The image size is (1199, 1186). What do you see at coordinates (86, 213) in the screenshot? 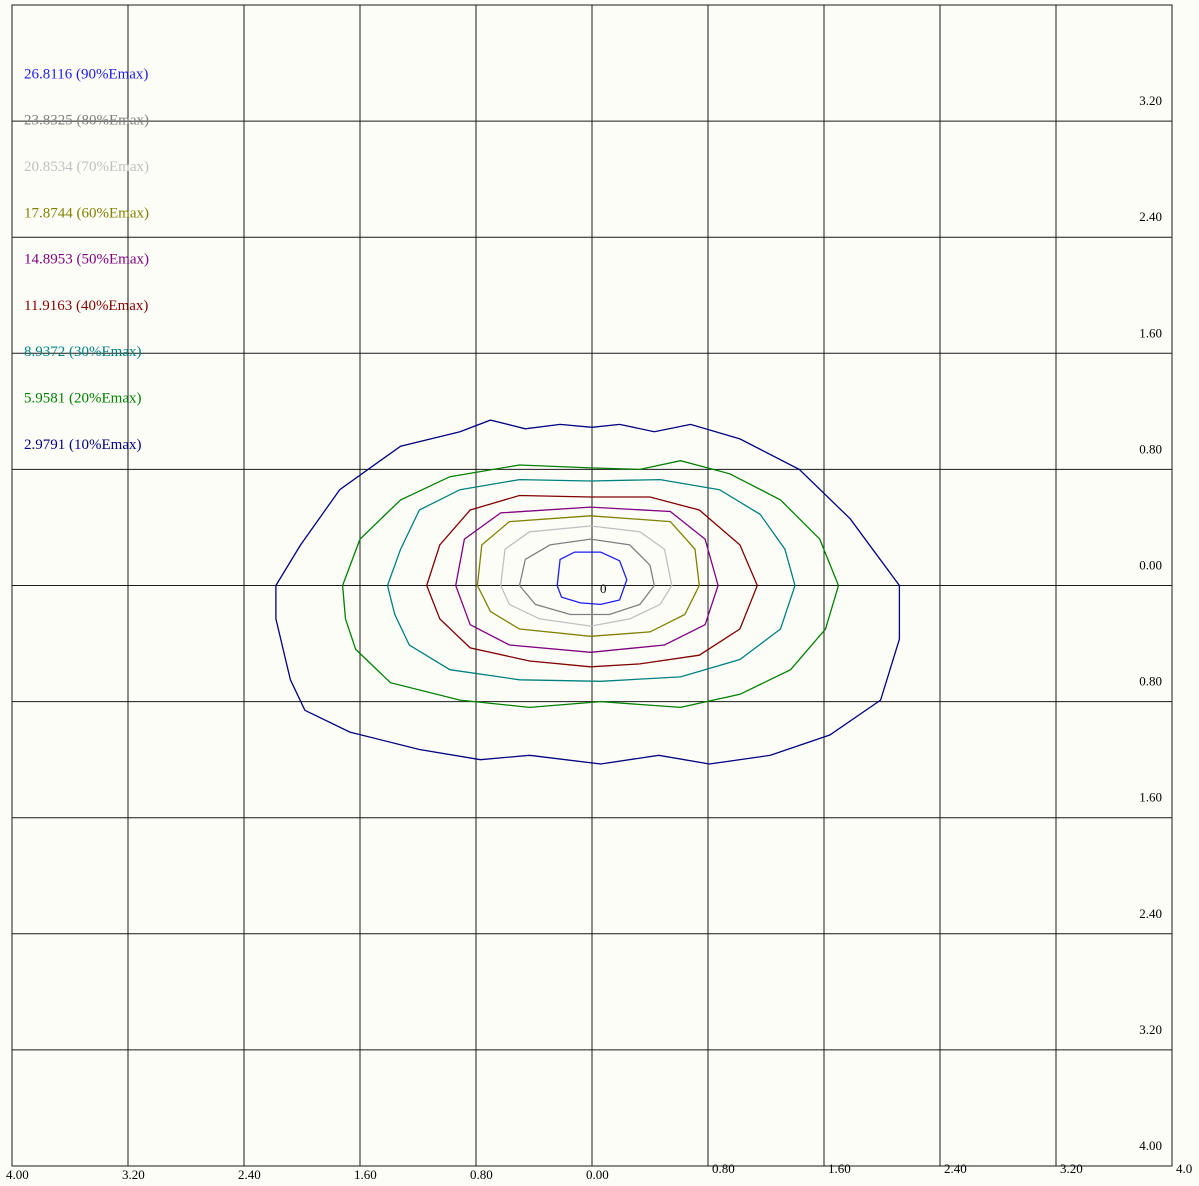
I see `legend-label: 17.8744 (60%Emax)` at bounding box center [86, 213].